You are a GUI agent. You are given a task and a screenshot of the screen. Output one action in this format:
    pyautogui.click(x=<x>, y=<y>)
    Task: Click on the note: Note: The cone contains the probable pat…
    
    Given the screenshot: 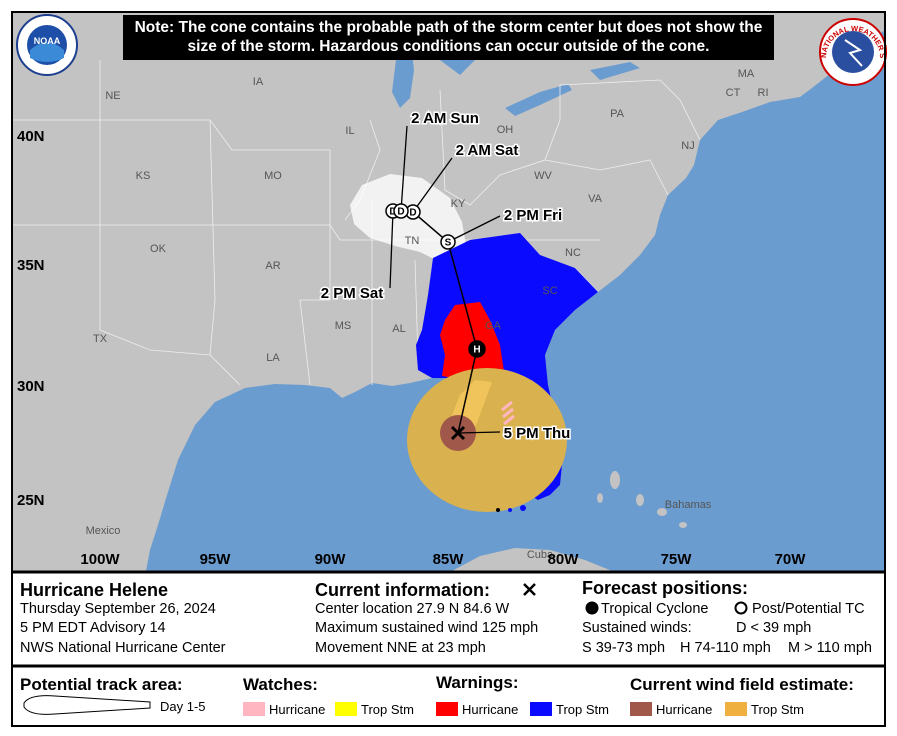 What is the action you would take?
    pyautogui.click(x=448, y=37)
    